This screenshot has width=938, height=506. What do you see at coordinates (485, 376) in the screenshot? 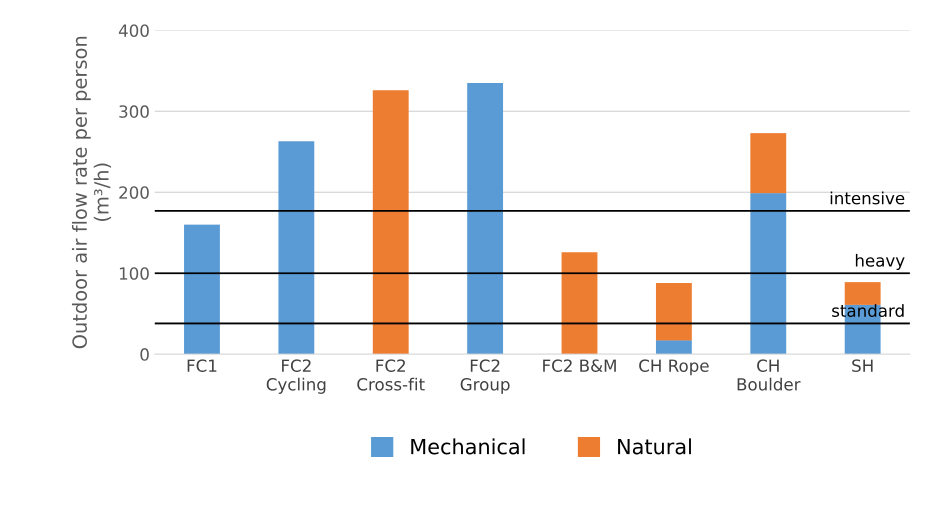
I see `x-tick-label: FC2 Group` at bounding box center [485, 376].